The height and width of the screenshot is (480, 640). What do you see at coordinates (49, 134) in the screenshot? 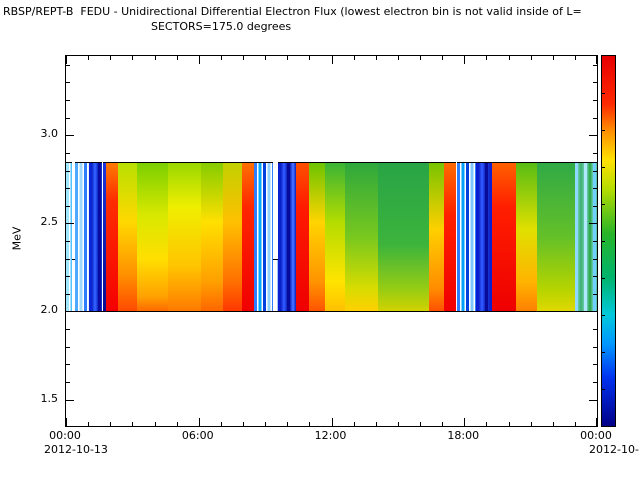
I see `y-tick-label: 3.0` at bounding box center [49, 134].